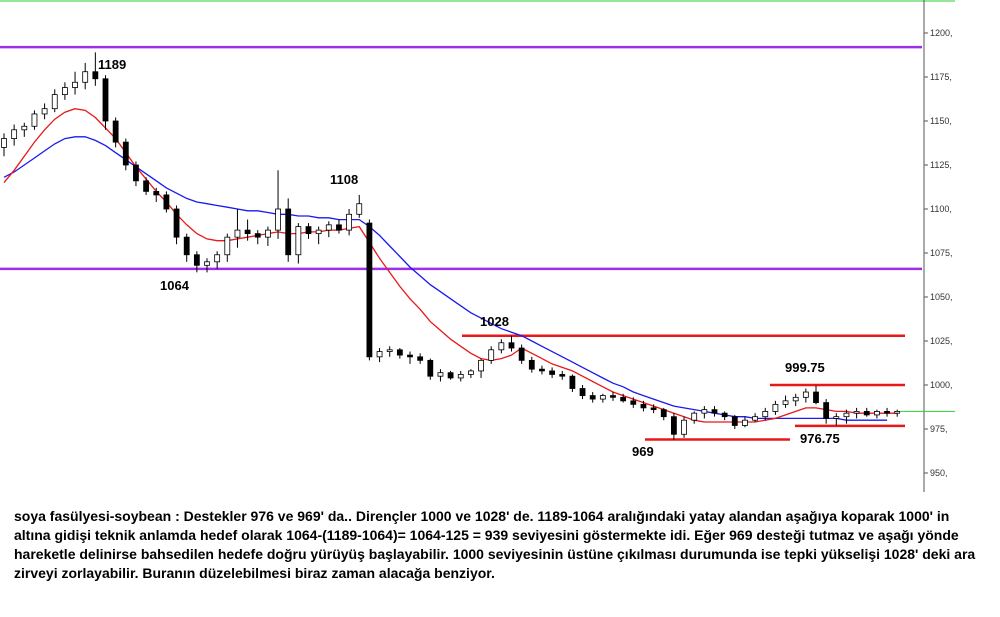  What do you see at coordinates (344, 179) in the screenshot?
I see `price-label: 1108` at bounding box center [344, 179].